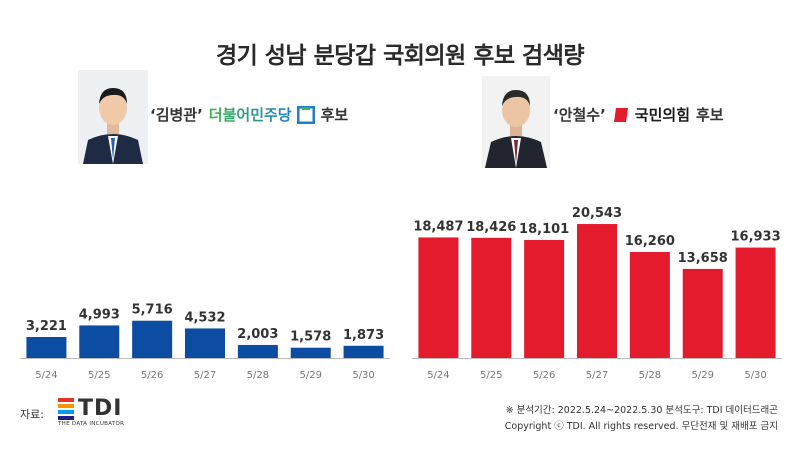 Image resolution: width=800 pixels, height=450 pixels. What do you see at coordinates (491, 227) in the screenshot?
I see `data-label: 18,426` at bounding box center [491, 227].